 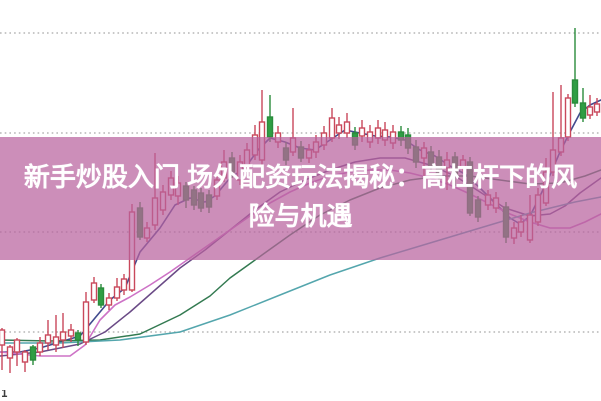 What do you see at coordinates (300, 177) in the screenshot?
I see `page-title-line-1: 新手炒股入门 场外配资玩法揭秘：高杠杆下的风` at bounding box center [300, 177].